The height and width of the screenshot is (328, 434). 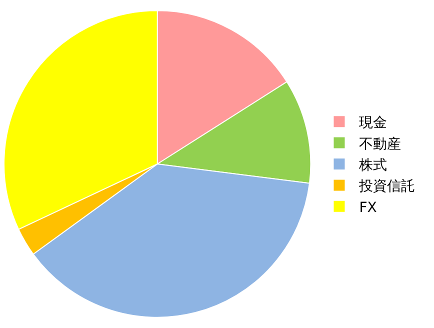 I want to click on legend-label: 現金, so click(x=373, y=123).